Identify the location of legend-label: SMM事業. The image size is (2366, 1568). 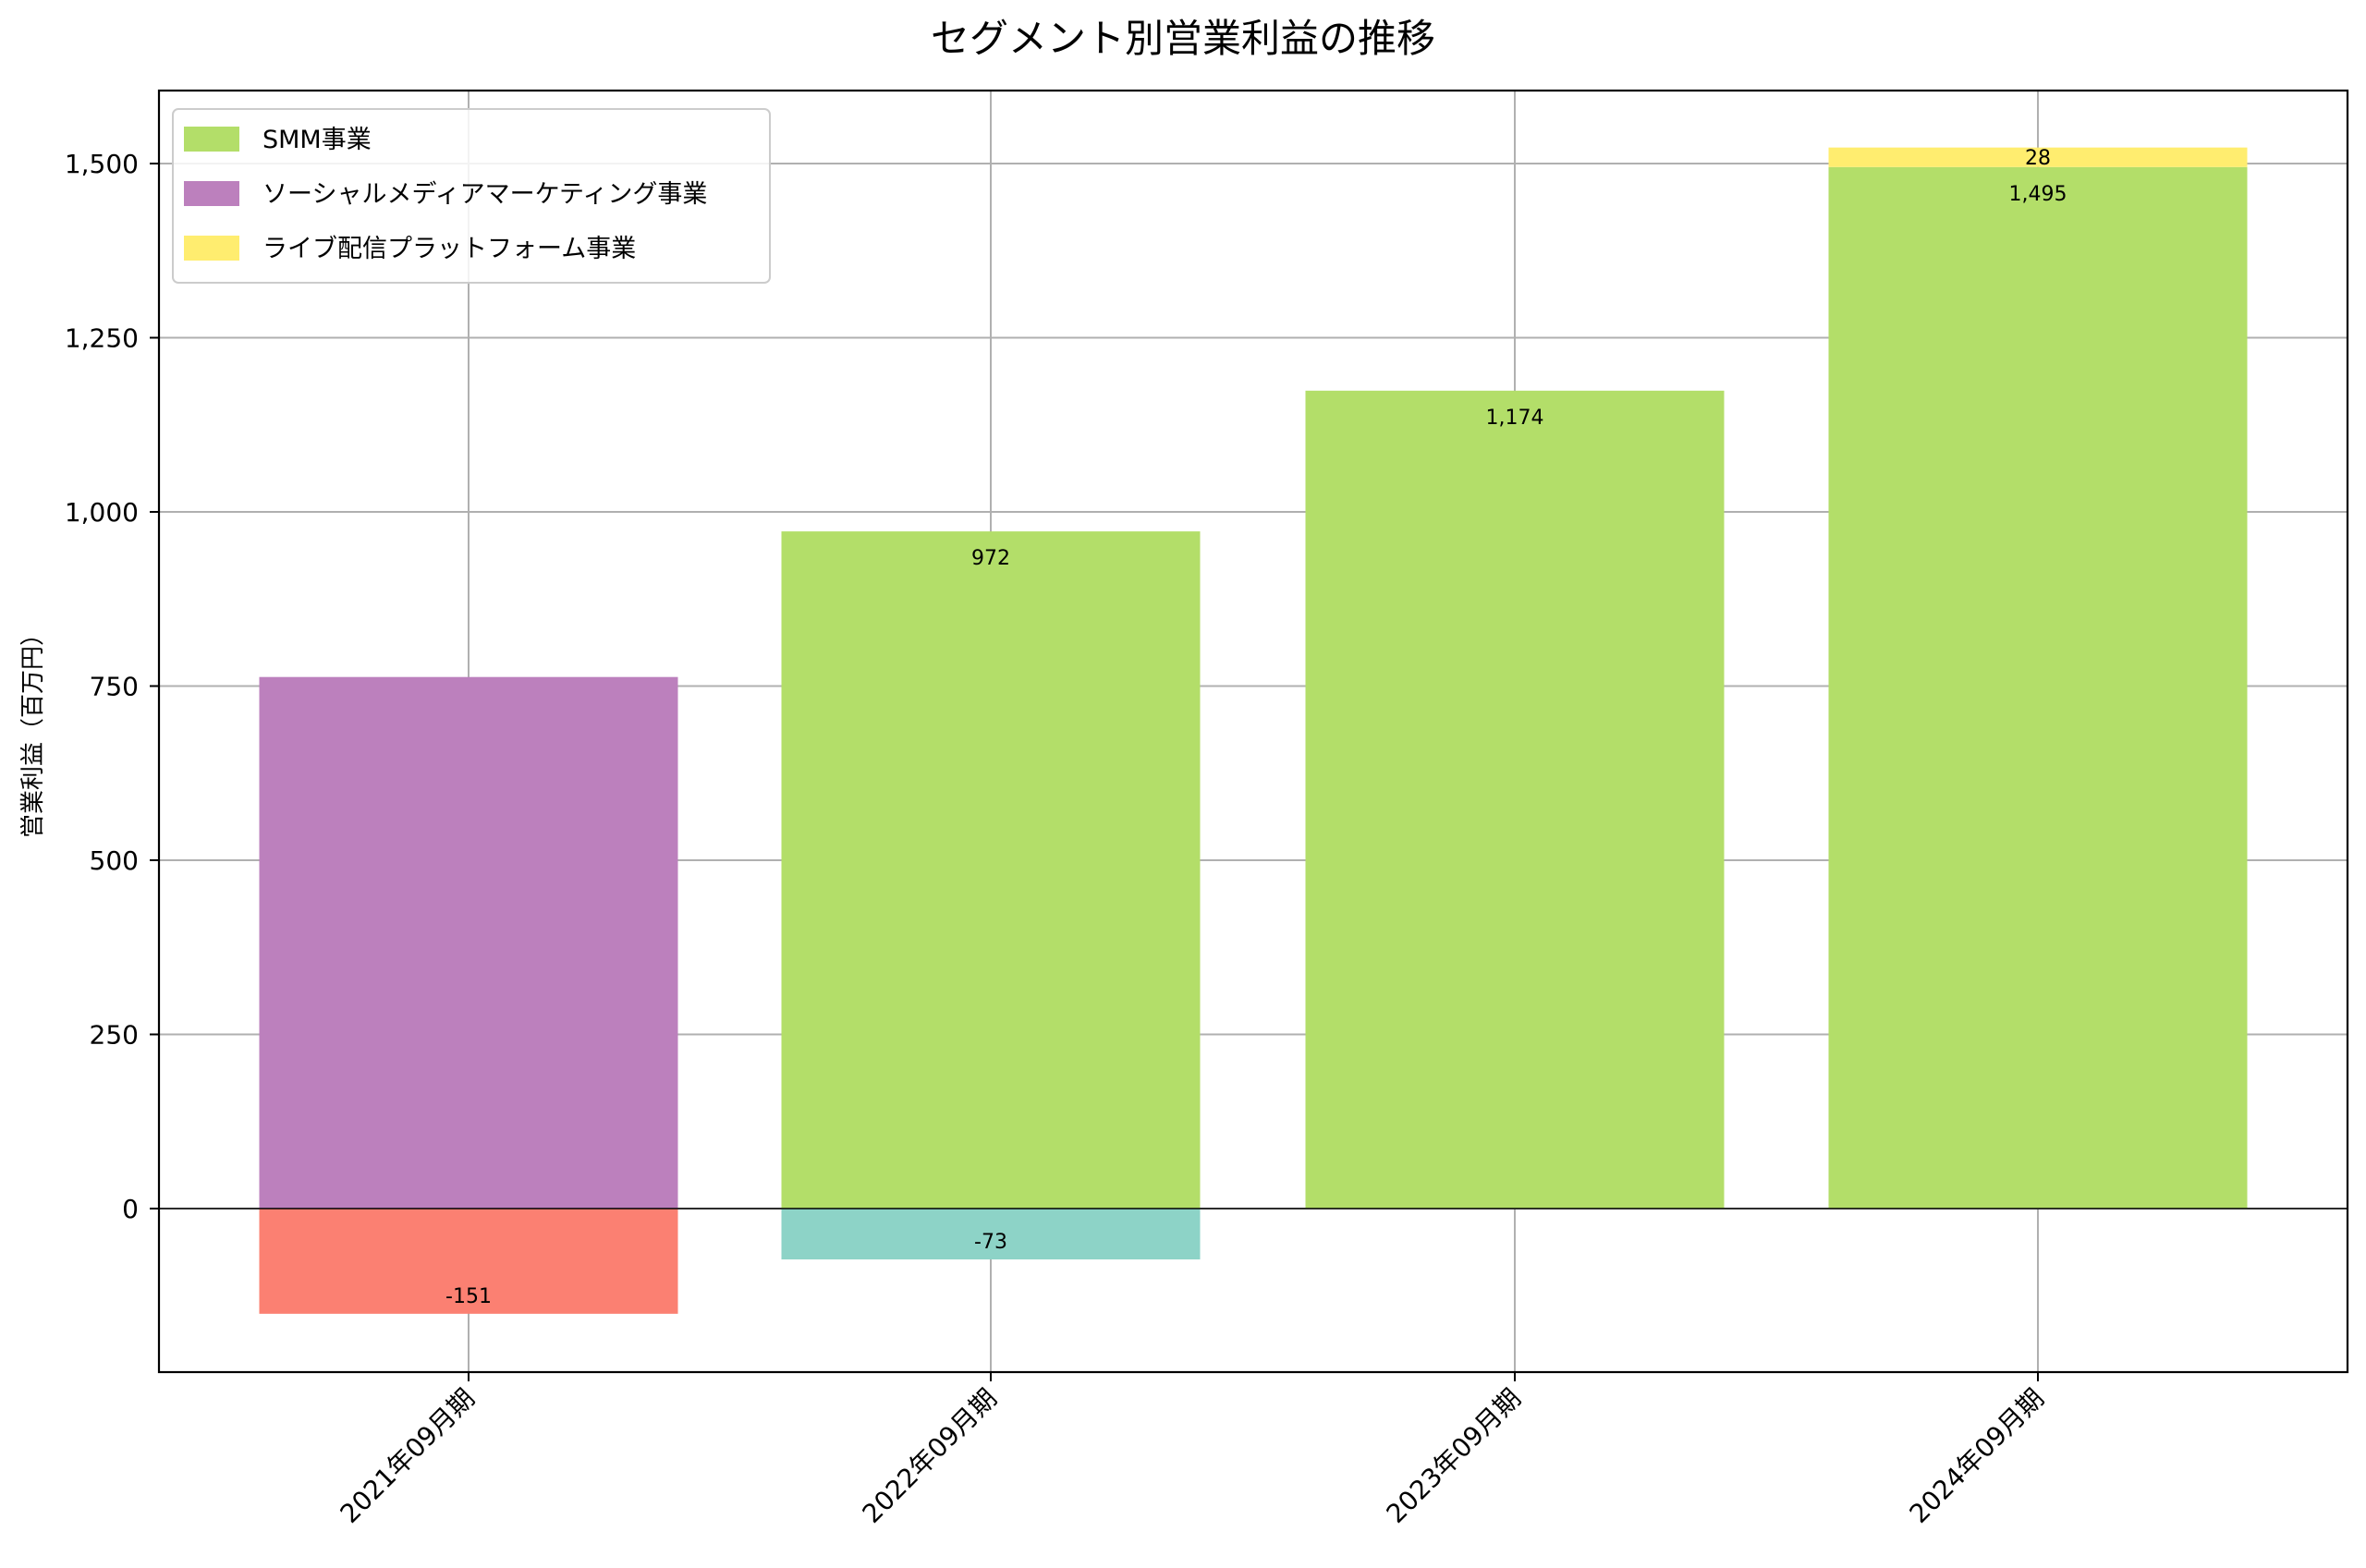
(317, 140).